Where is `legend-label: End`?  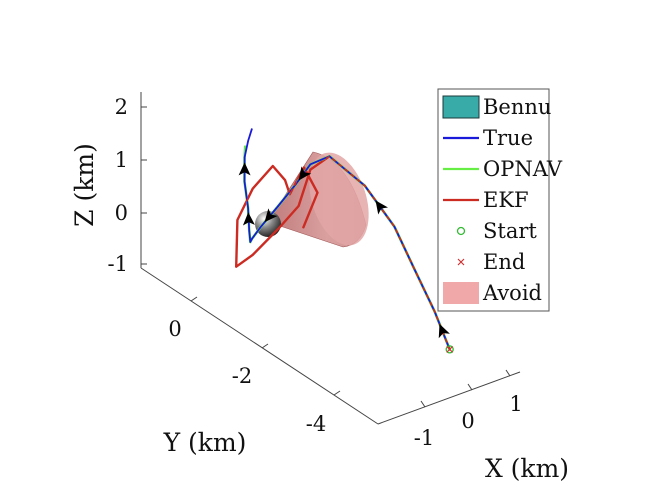 legend-label: End is located at coordinates (504, 262).